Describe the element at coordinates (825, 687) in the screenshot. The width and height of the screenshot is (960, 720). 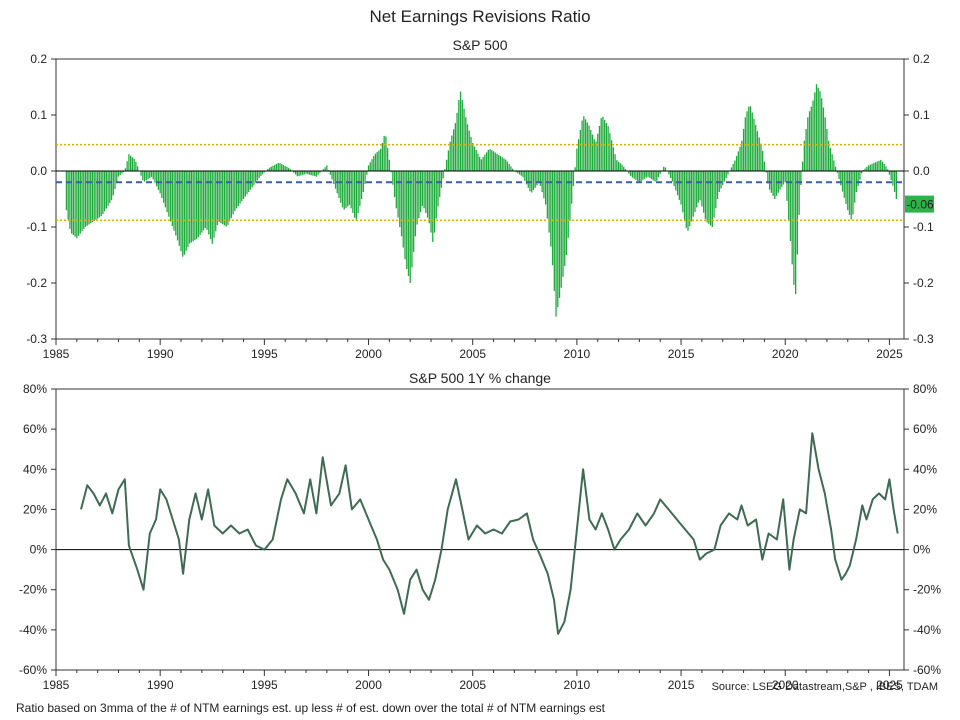
I see `source-note: Source: LSEG Datastream,S&P , IBES, TDAM` at that location.